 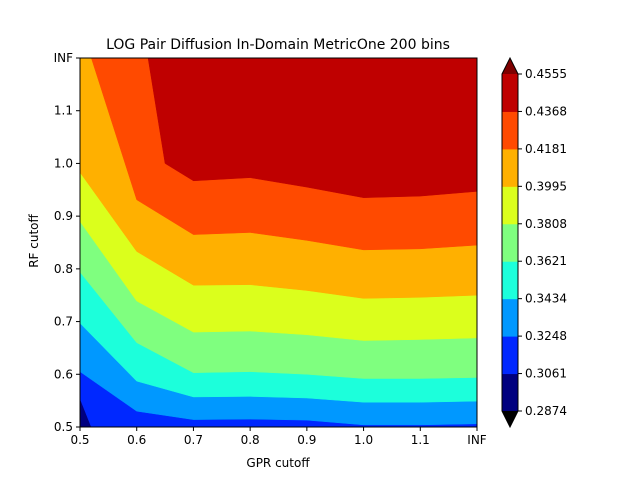 I want to click on y-tick-label: 0.8, so click(x=63, y=269).